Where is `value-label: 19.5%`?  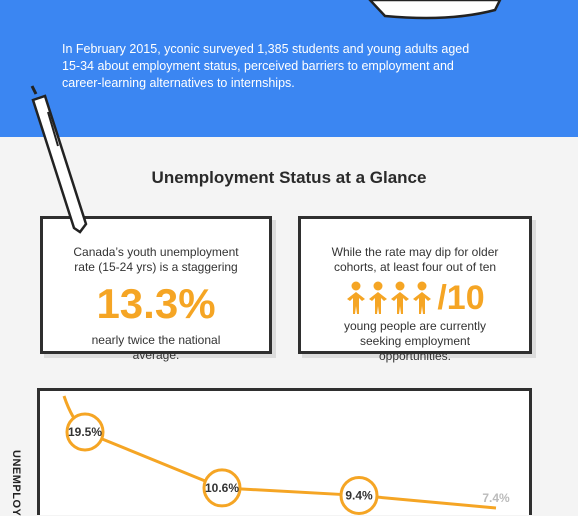 value-label: 19.5% is located at coordinates (85, 432).